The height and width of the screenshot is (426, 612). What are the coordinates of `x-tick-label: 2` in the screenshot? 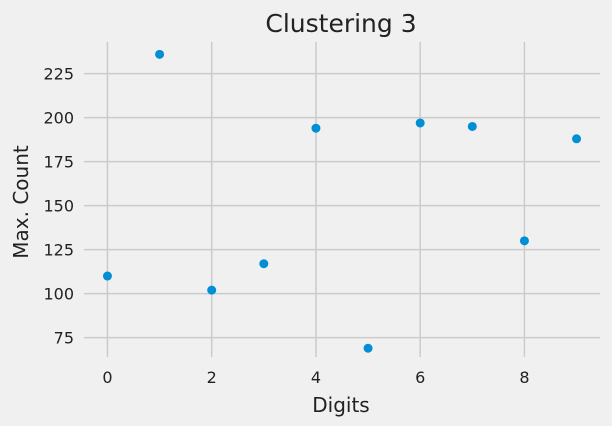 It's located at (212, 377).